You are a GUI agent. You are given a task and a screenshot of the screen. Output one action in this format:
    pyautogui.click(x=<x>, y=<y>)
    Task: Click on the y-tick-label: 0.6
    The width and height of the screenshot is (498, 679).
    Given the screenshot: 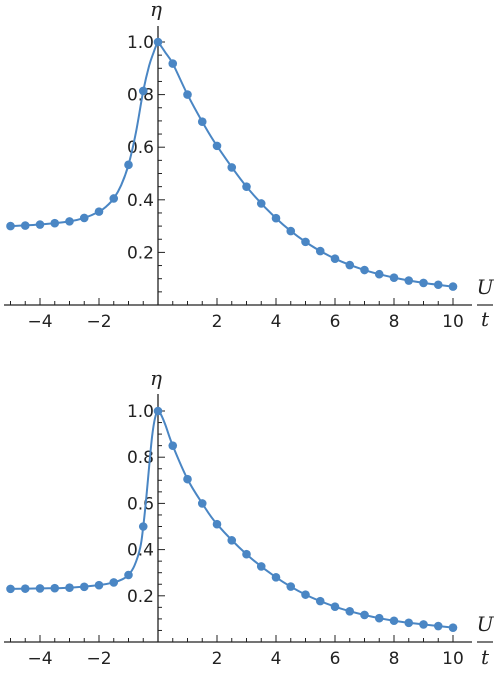 What is the action you would take?
    pyautogui.click(x=140, y=504)
    